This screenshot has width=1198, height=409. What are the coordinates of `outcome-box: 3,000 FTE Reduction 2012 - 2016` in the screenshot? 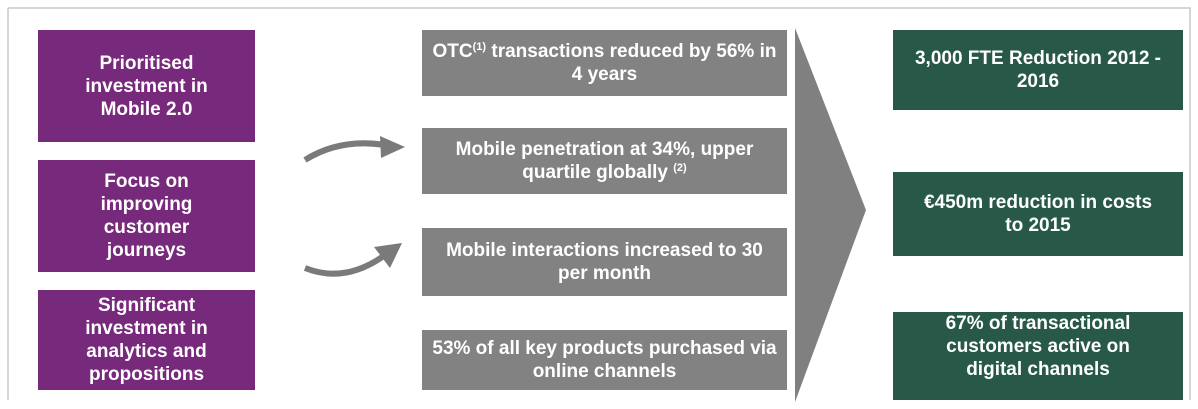 It's located at (1038, 70).